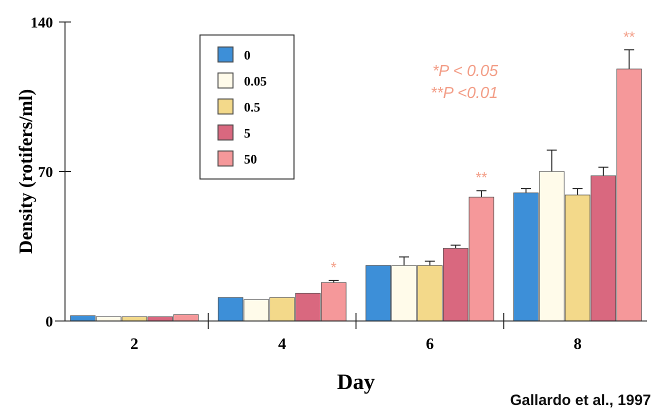  Describe the element at coordinates (333, 267) in the screenshot. I see `annotation: *` at that location.